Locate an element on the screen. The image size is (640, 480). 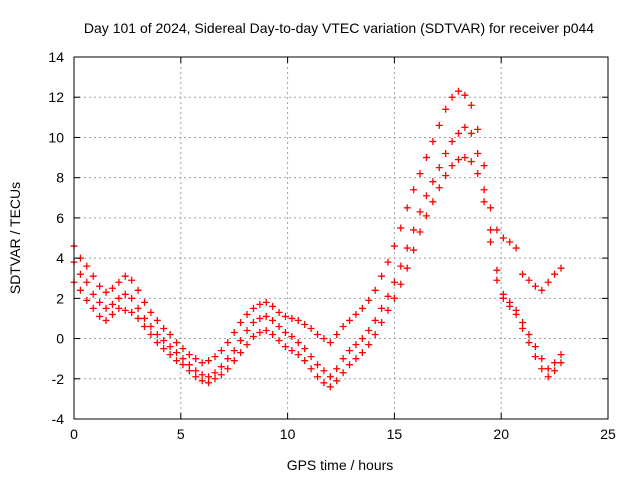
y-tick-label: 14 is located at coordinates (56, 57).